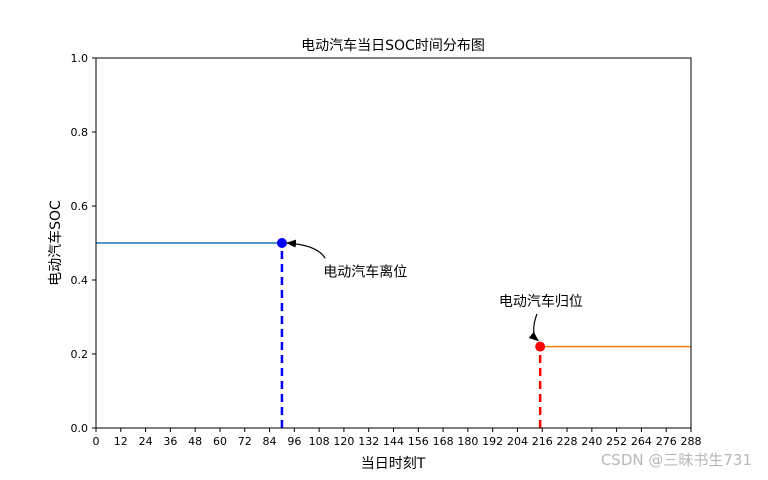  I want to click on y-tick-label: 0.6, so click(80, 206).